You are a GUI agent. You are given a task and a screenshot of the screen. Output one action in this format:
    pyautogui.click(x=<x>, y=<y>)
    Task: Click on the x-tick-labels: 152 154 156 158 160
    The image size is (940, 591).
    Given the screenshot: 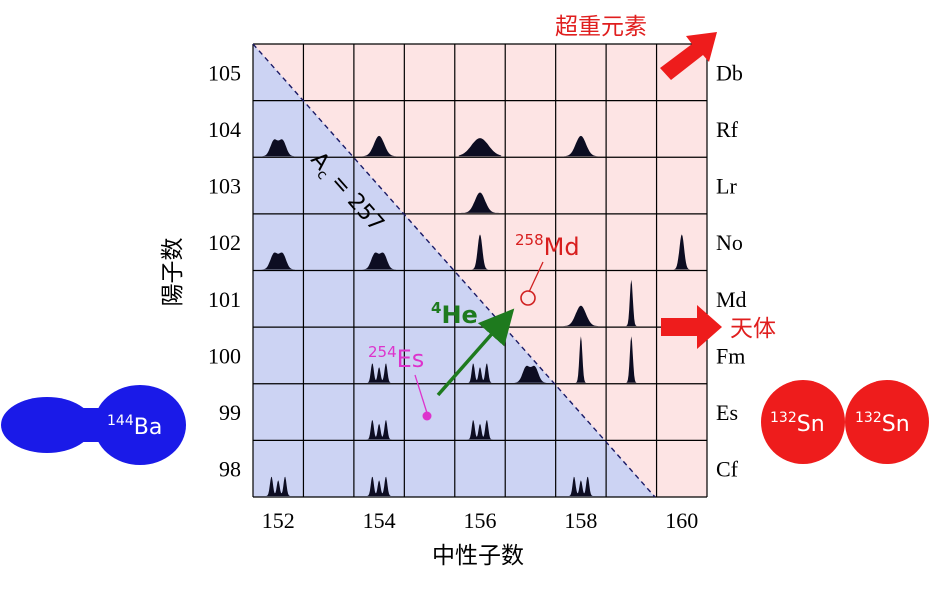 What is the action you would take?
    pyautogui.click(x=480, y=520)
    